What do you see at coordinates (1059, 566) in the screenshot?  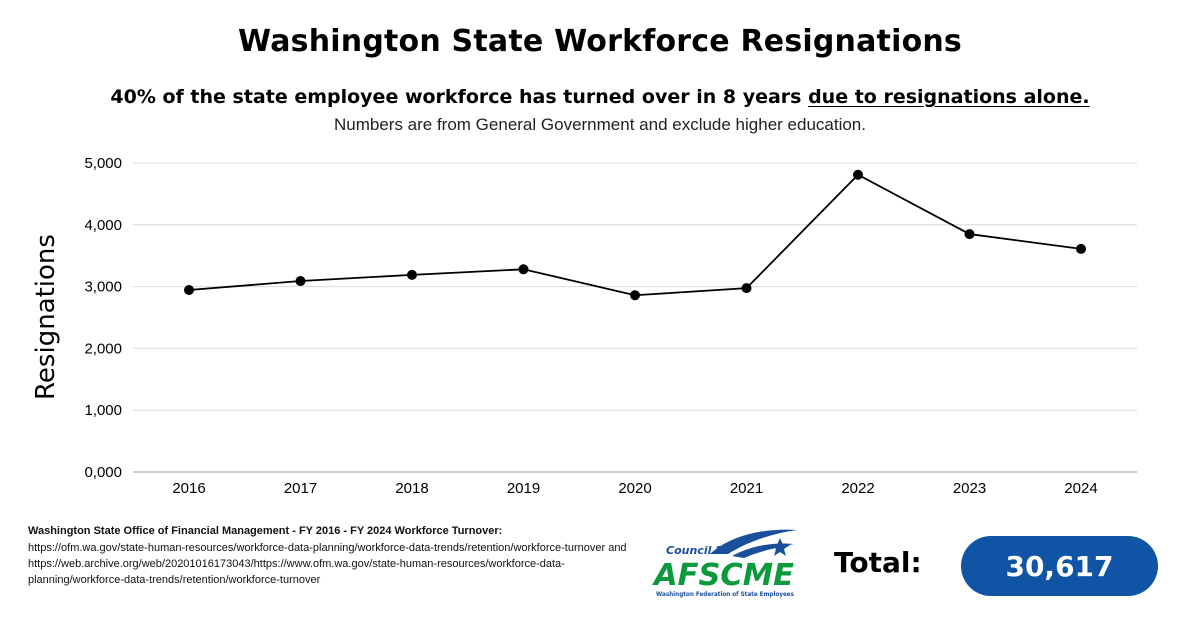 I see `total-value-badge: 30,617` at bounding box center [1059, 566].